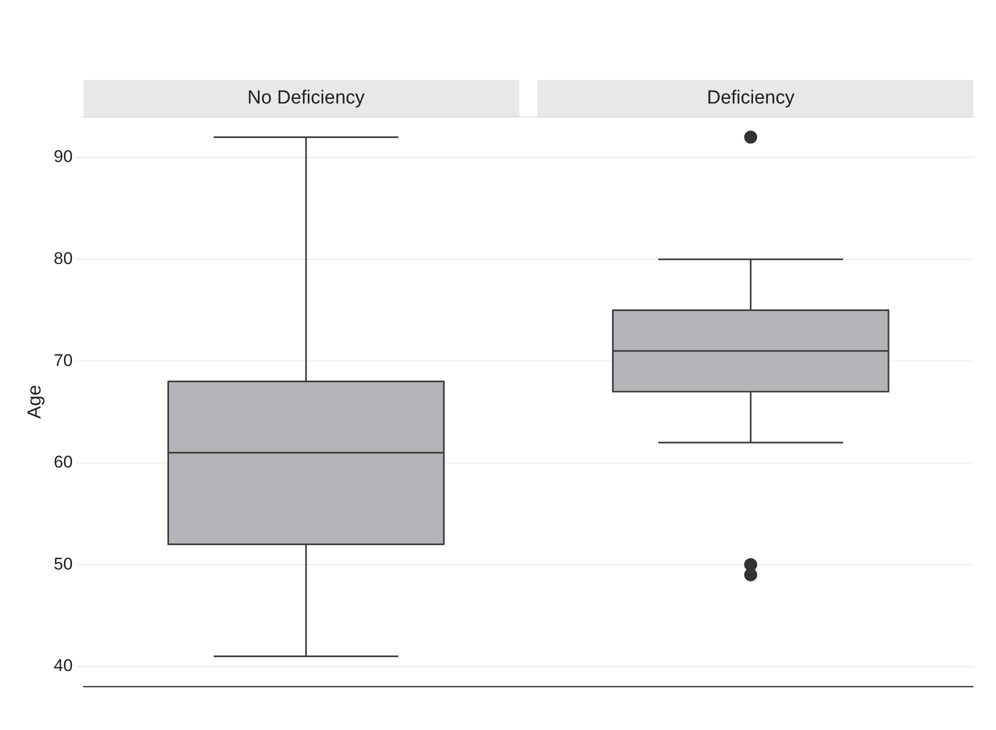 This screenshot has width=996, height=730. I want to click on y-tick-label: 60, so click(63, 462).